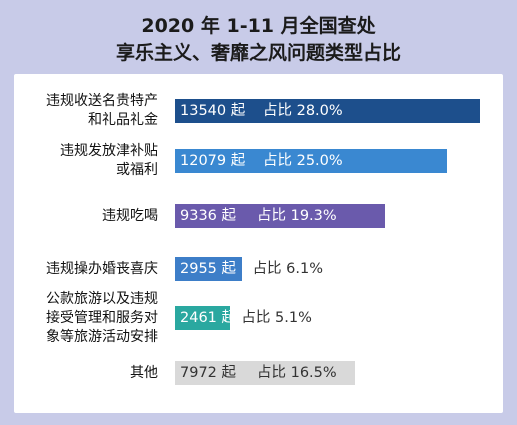 The height and width of the screenshot is (425, 517). I want to click on chart-title-line1: 2020 年 1-11 月全国查处, so click(258, 26).